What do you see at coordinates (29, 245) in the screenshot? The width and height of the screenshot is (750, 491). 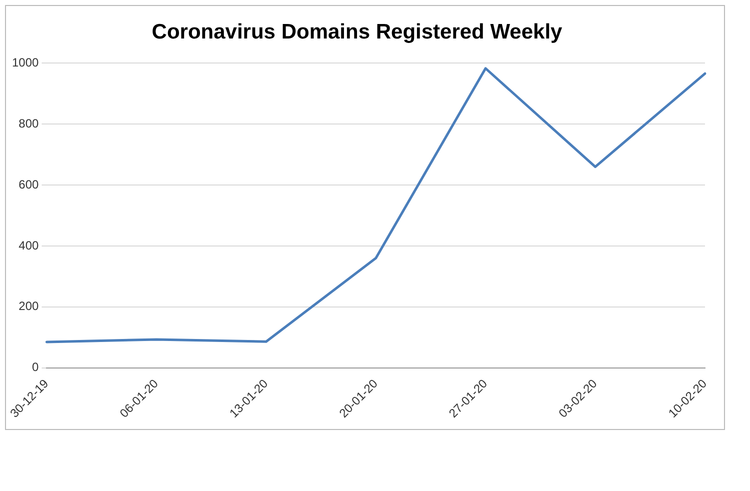 I see `y-tick-label: 400` at bounding box center [29, 245].